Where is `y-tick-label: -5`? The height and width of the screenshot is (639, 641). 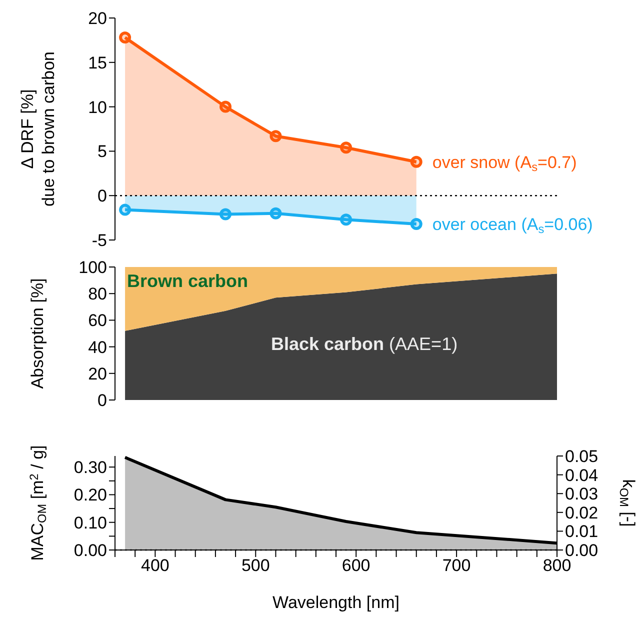 y-tick-label: -5 is located at coordinates (99, 240).